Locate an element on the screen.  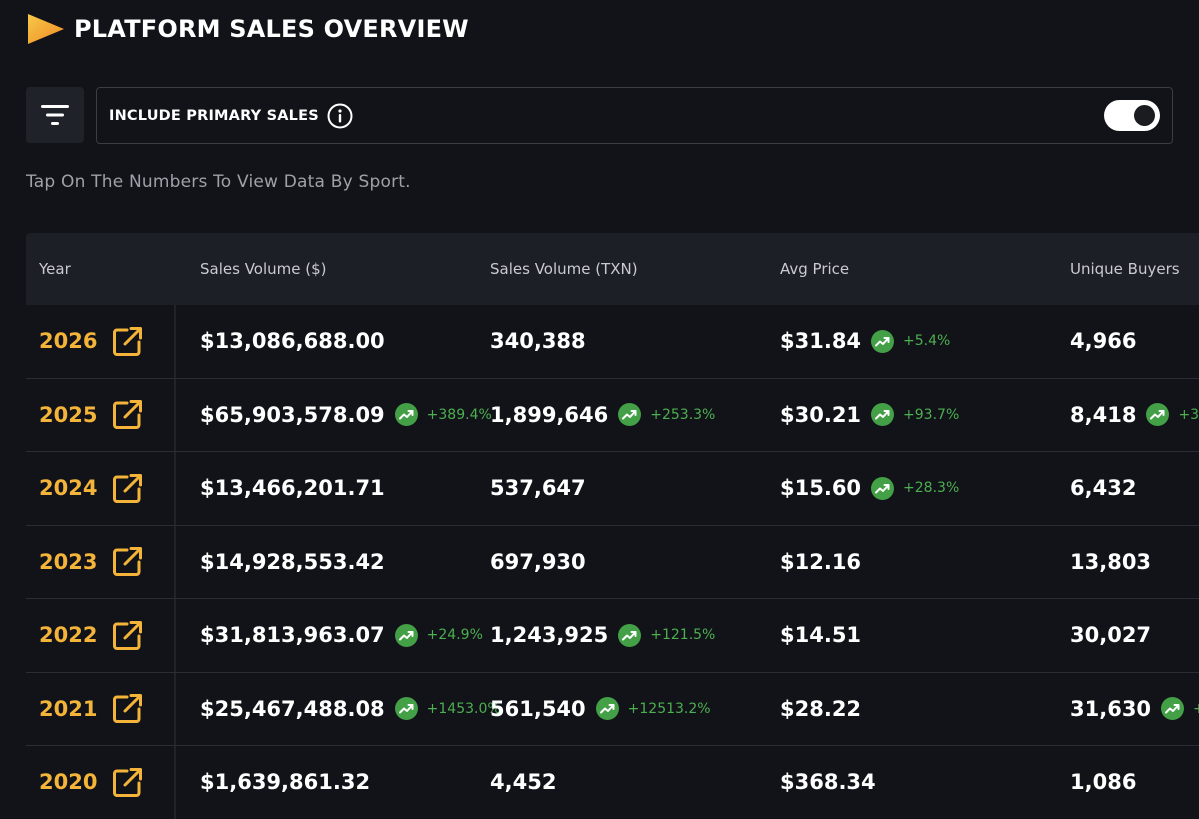
year-cell: 2022 is located at coordinates (101, 635).